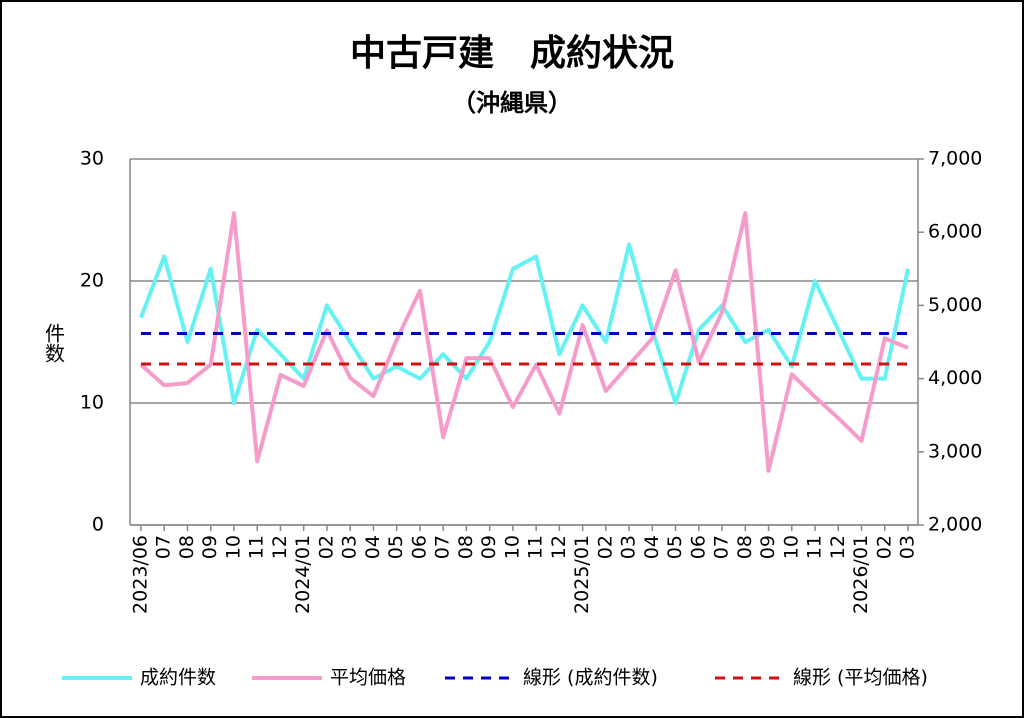 This screenshot has width=1024, height=718. Describe the element at coordinates (955, 159) in the screenshot. I see `y2-tick-label: 7,000` at that location.